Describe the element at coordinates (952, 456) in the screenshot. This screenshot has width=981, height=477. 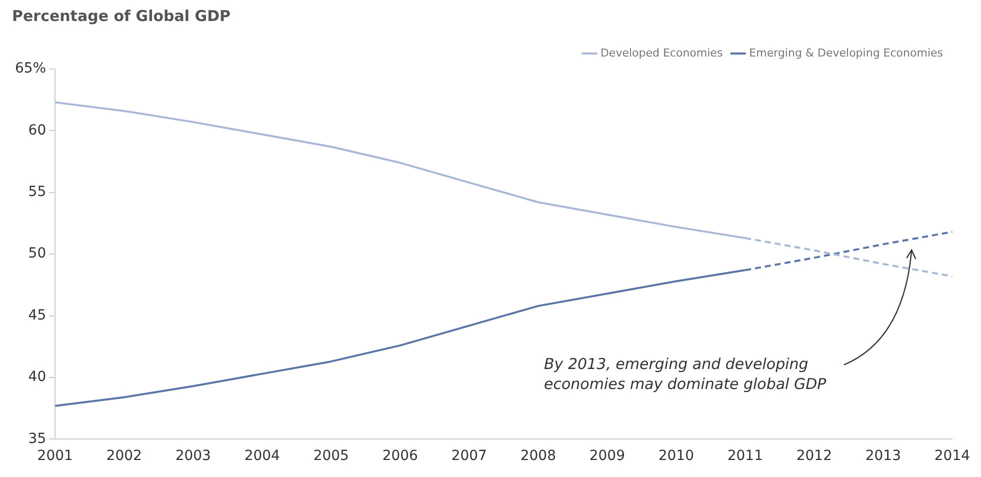
I see `x-tick-label: 2014` at that location.